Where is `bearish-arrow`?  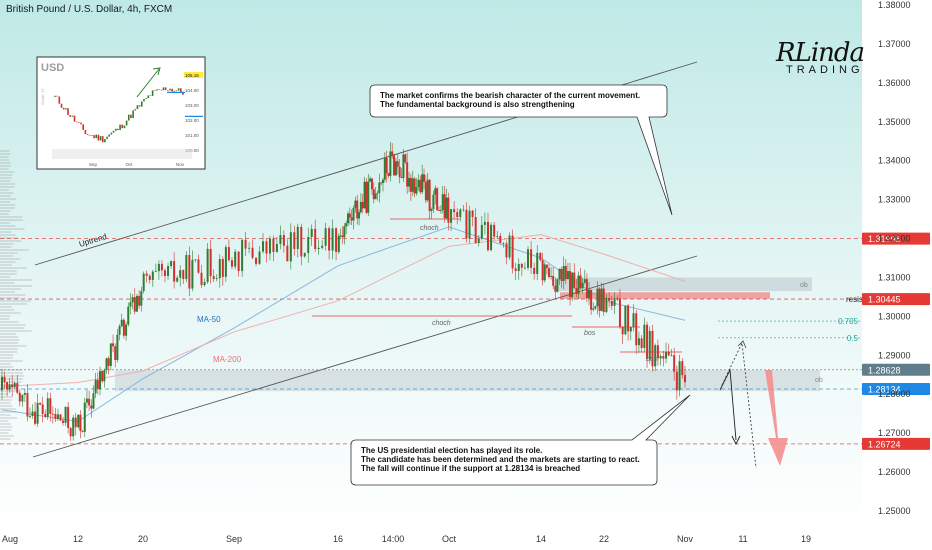
bearish-arrow is located at coordinates (776, 418).